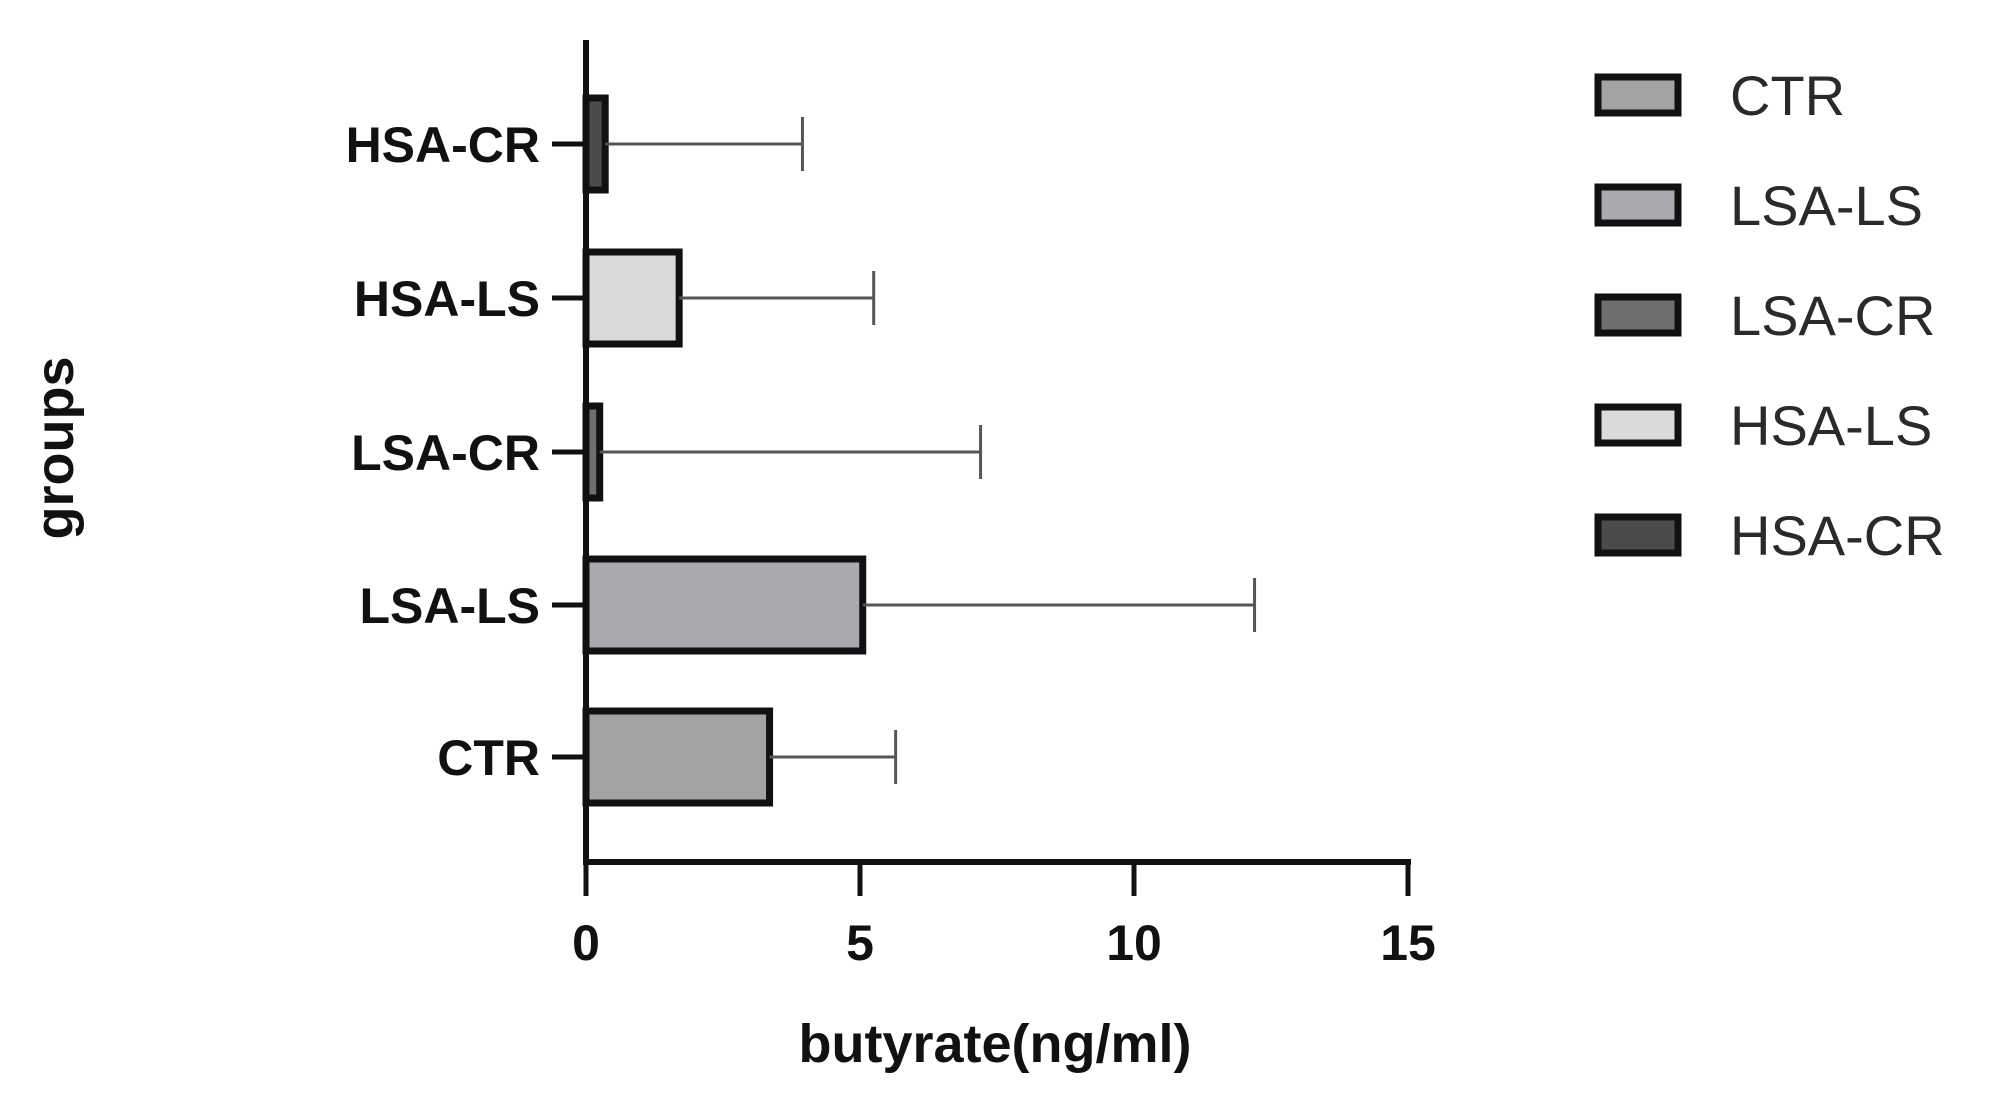 The height and width of the screenshot is (1097, 2001). What do you see at coordinates (724, 605) in the screenshot?
I see `bar-lsa-ls` at bounding box center [724, 605].